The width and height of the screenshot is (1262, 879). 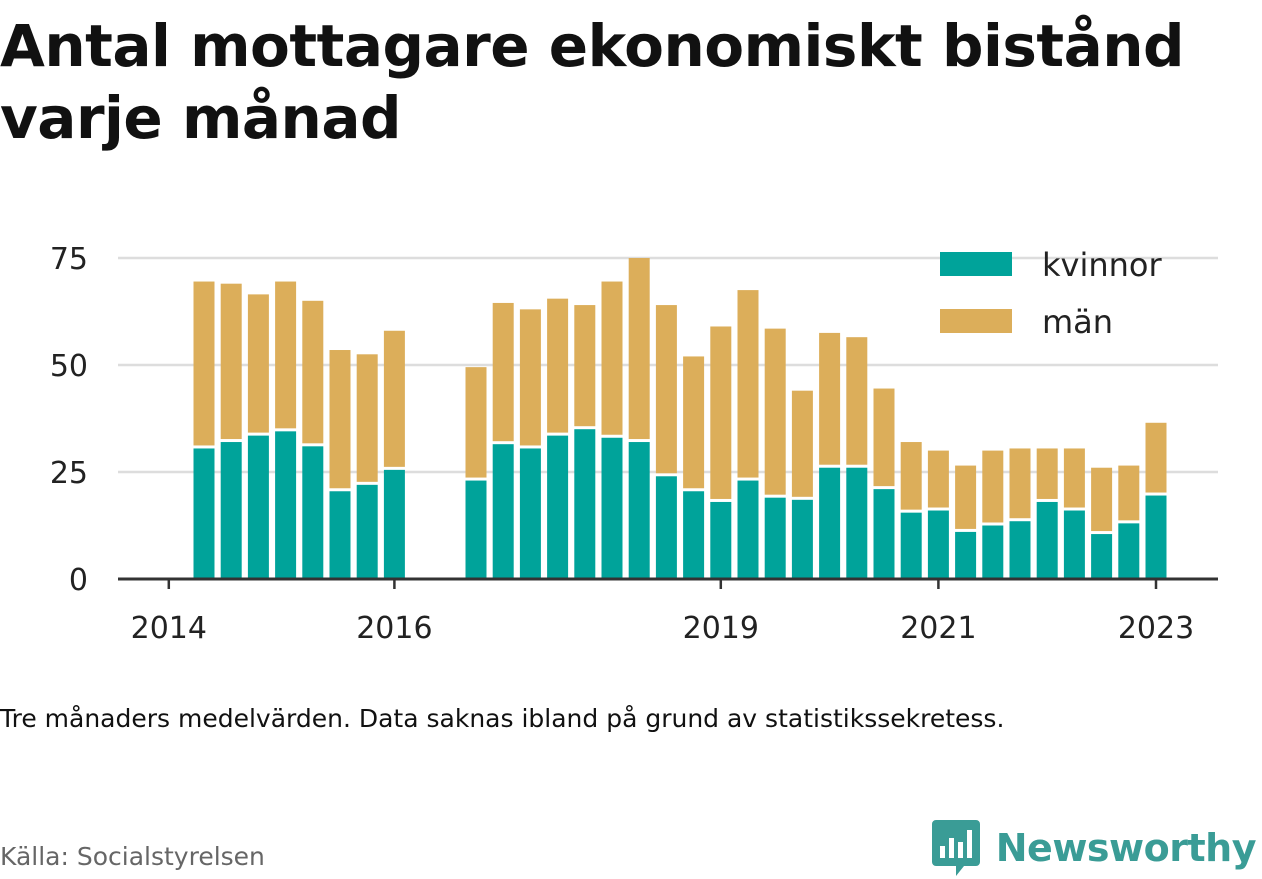 I want to click on x-axis: 2014 2016 2019 2021 2023, so click(x=668, y=611).